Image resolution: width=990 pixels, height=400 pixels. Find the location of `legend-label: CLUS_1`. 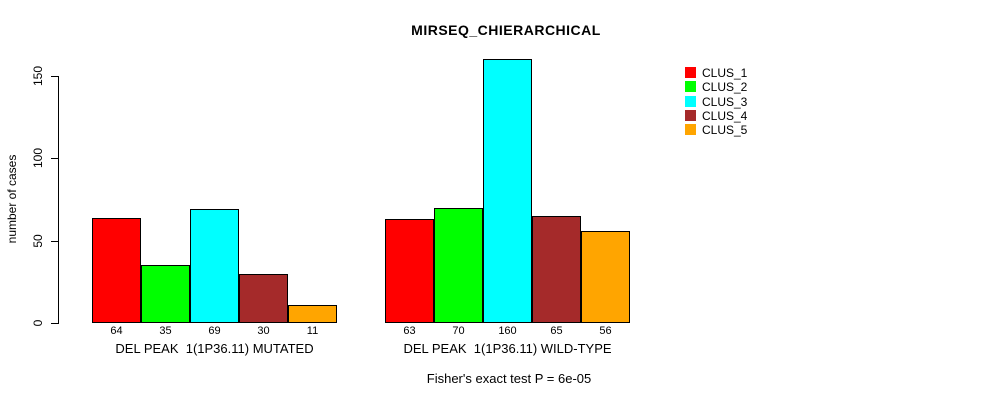

legend-label: CLUS_1 is located at coordinates (725, 73).